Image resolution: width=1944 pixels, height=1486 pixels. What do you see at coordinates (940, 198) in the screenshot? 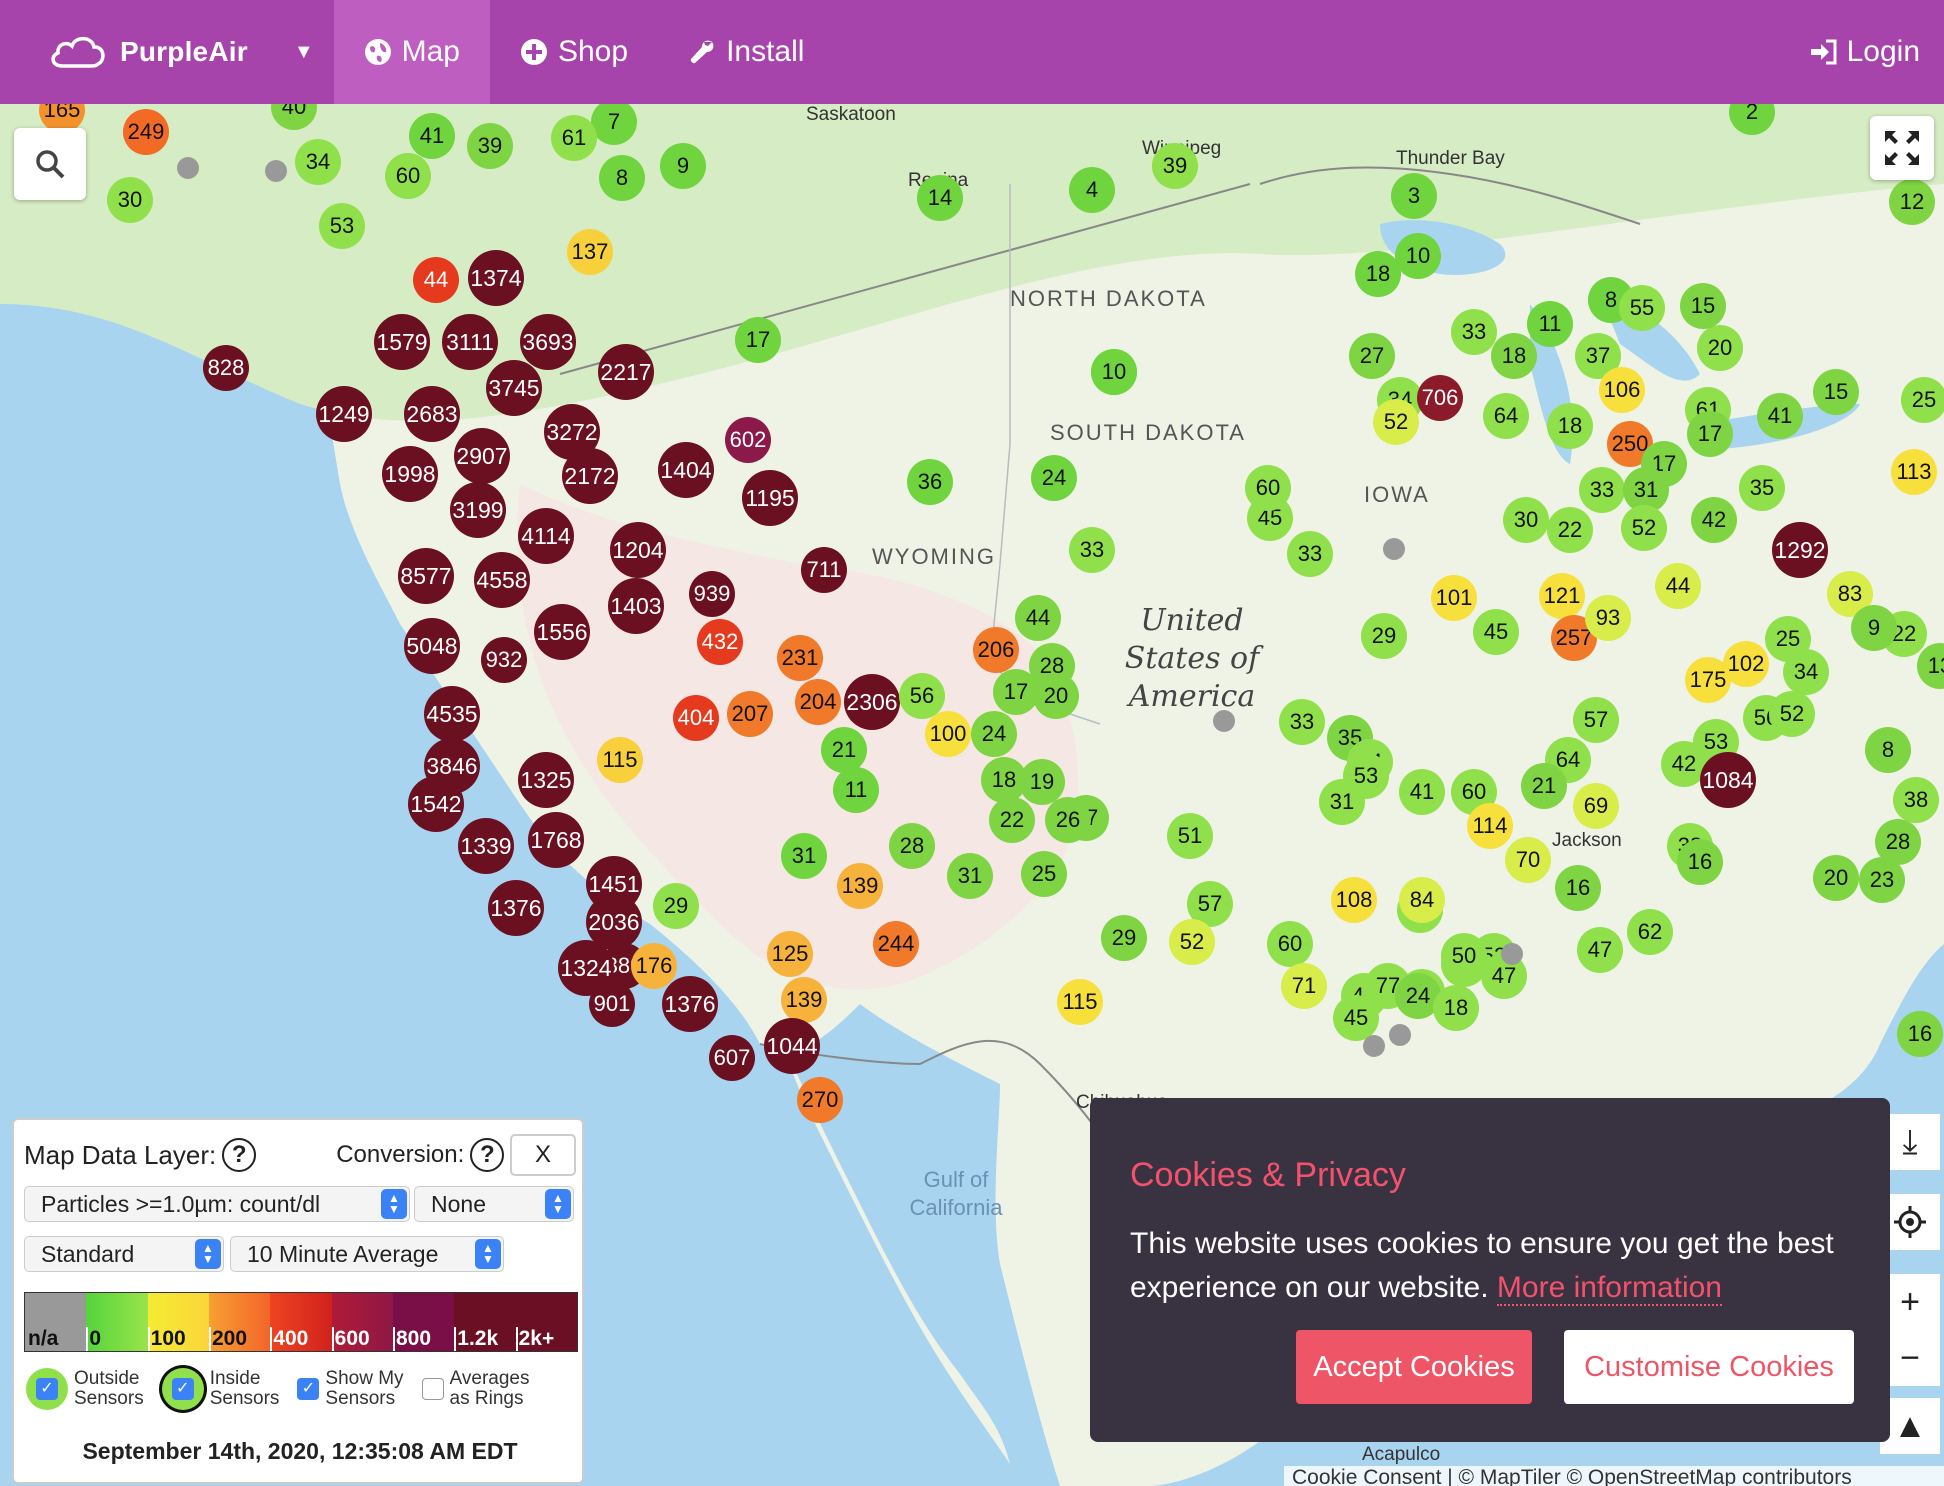
I see `sensor-marker: 14` at bounding box center [940, 198].